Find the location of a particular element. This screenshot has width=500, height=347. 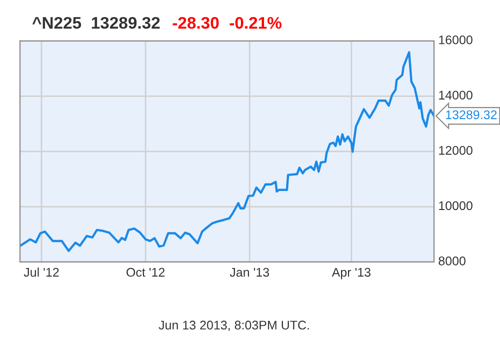

x-tick-label: Jul '12 is located at coordinates (41, 272).